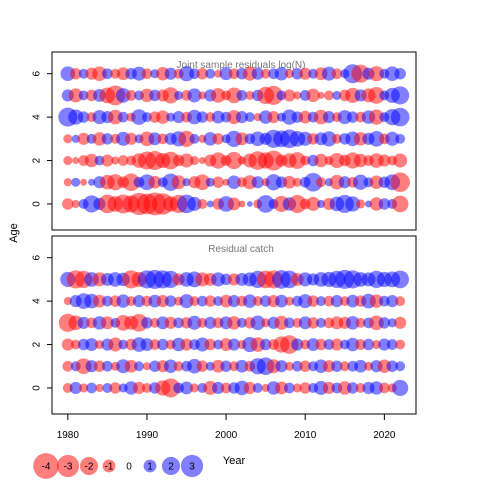  I want to click on panel-title: Joint sample residuals log(N), so click(241, 65).